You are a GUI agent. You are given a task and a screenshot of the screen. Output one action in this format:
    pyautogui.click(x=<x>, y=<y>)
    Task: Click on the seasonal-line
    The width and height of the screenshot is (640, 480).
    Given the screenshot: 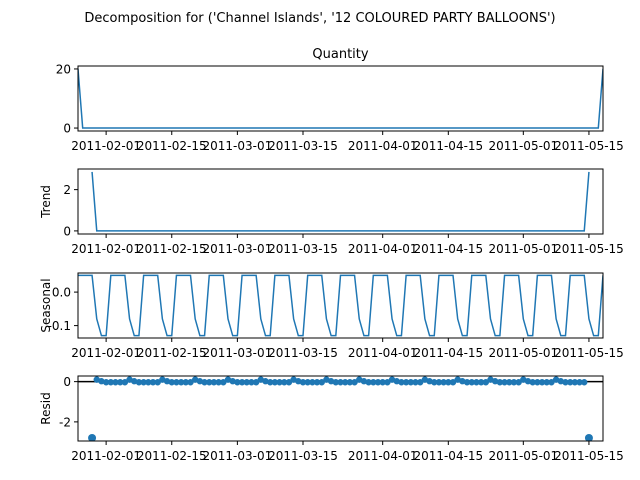 What is the action you would take?
    pyautogui.click(x=340, y=305)
    